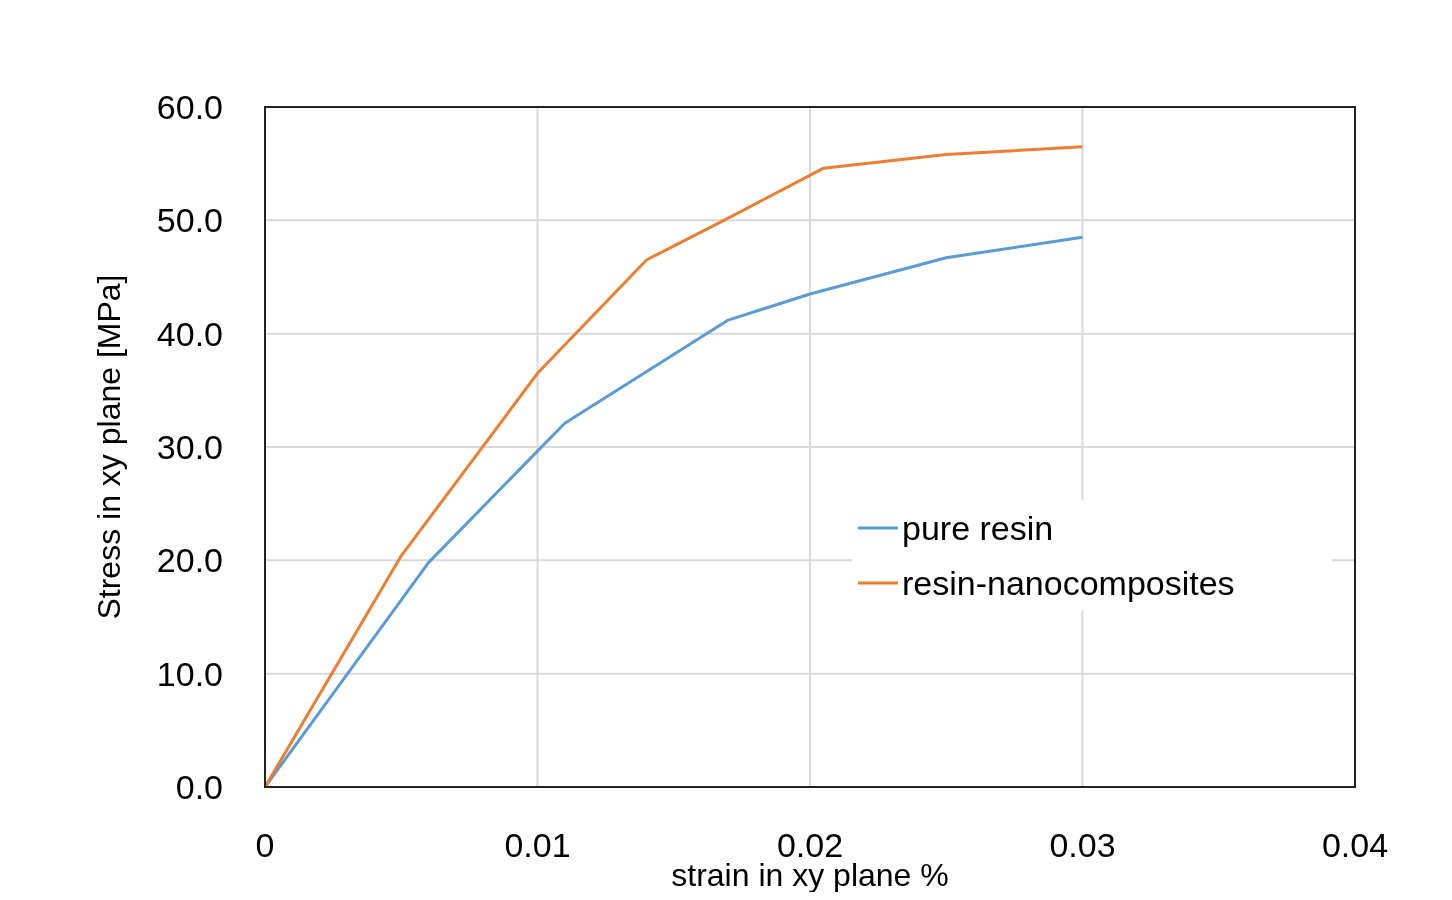 The image size is (1452, 900). I want to click on y-tick-label: 50.0, so click(189, 220).